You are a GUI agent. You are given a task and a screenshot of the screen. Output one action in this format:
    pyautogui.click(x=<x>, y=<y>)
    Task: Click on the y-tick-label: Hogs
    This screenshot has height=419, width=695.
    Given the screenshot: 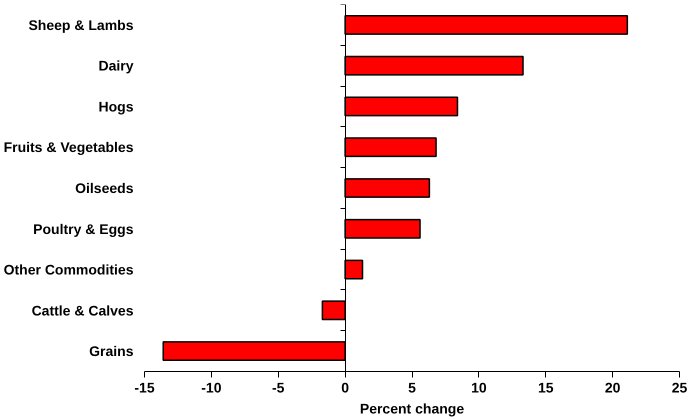 What is the action you would take?
    pyautogui.click(x=116, y=106)
    